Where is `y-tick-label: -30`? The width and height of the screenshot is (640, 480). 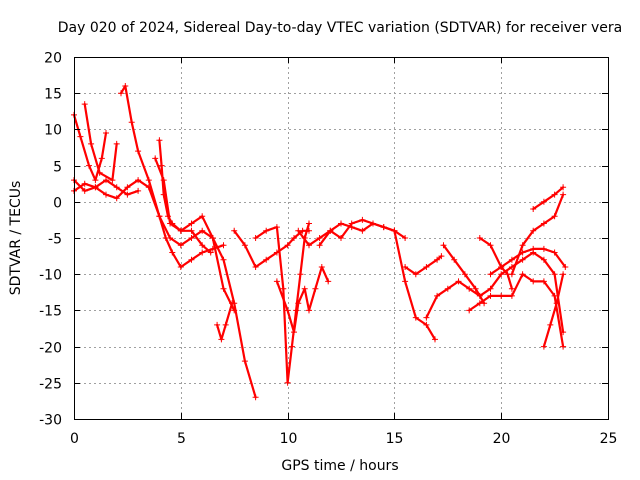
y-tick-label: -30 is located at coordinates (50, 421).